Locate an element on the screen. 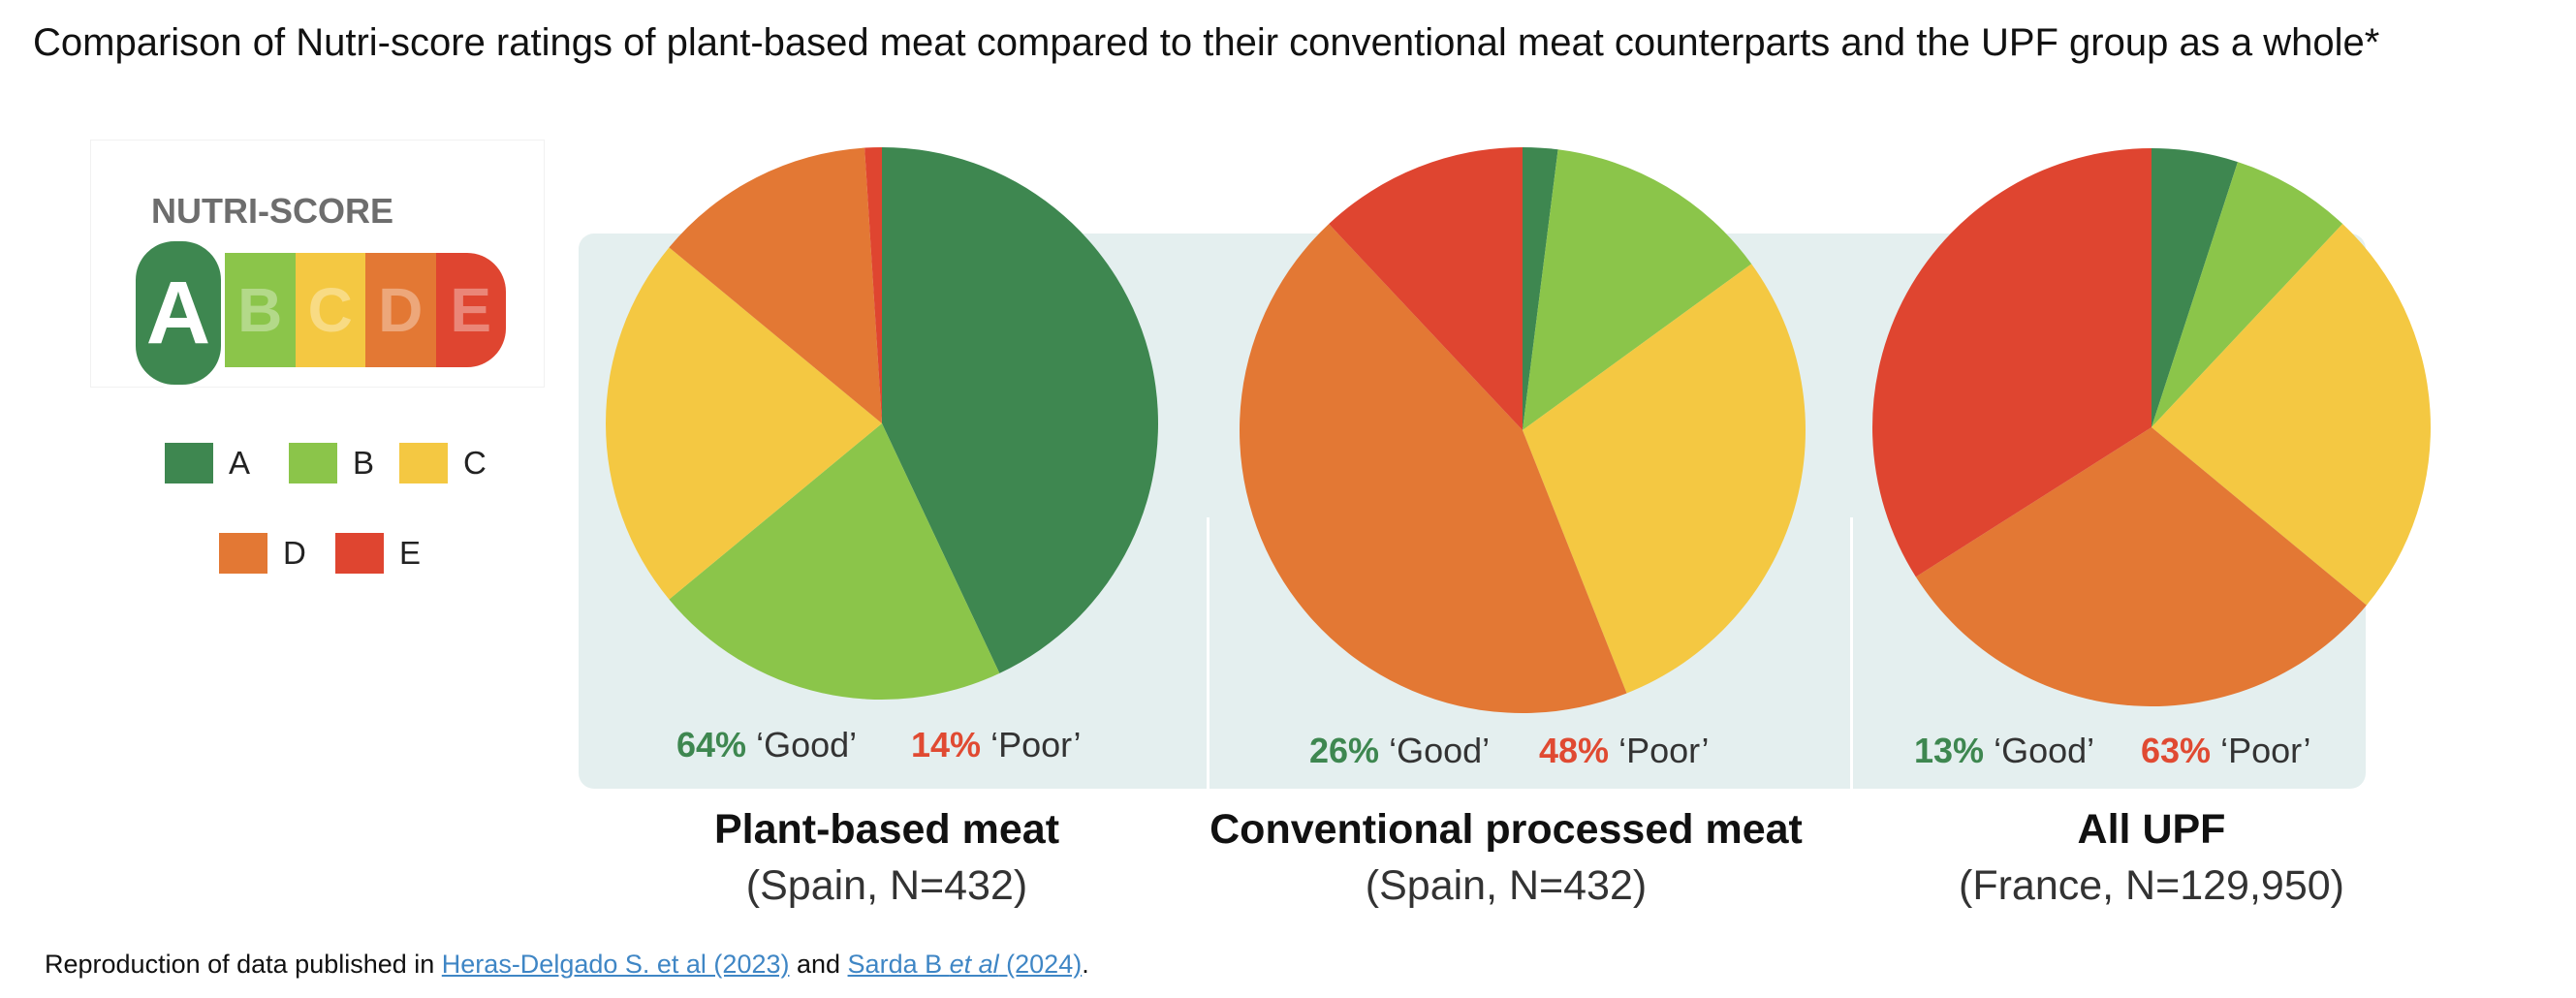  poor-percent: 48% is located at coordinates (1574, 751).